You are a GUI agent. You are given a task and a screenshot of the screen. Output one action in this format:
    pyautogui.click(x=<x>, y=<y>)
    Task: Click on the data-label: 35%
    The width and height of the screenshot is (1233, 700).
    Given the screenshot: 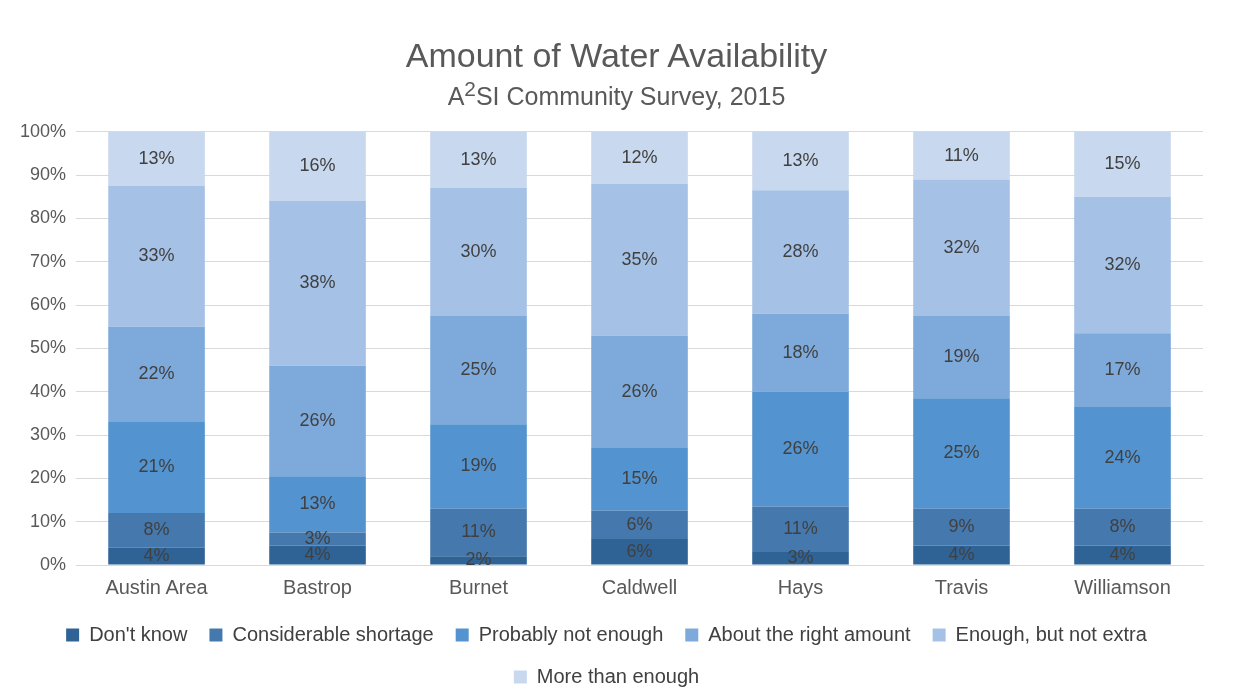 What is the action you would take?
    pyautogui.click(x=639, y=258)
    